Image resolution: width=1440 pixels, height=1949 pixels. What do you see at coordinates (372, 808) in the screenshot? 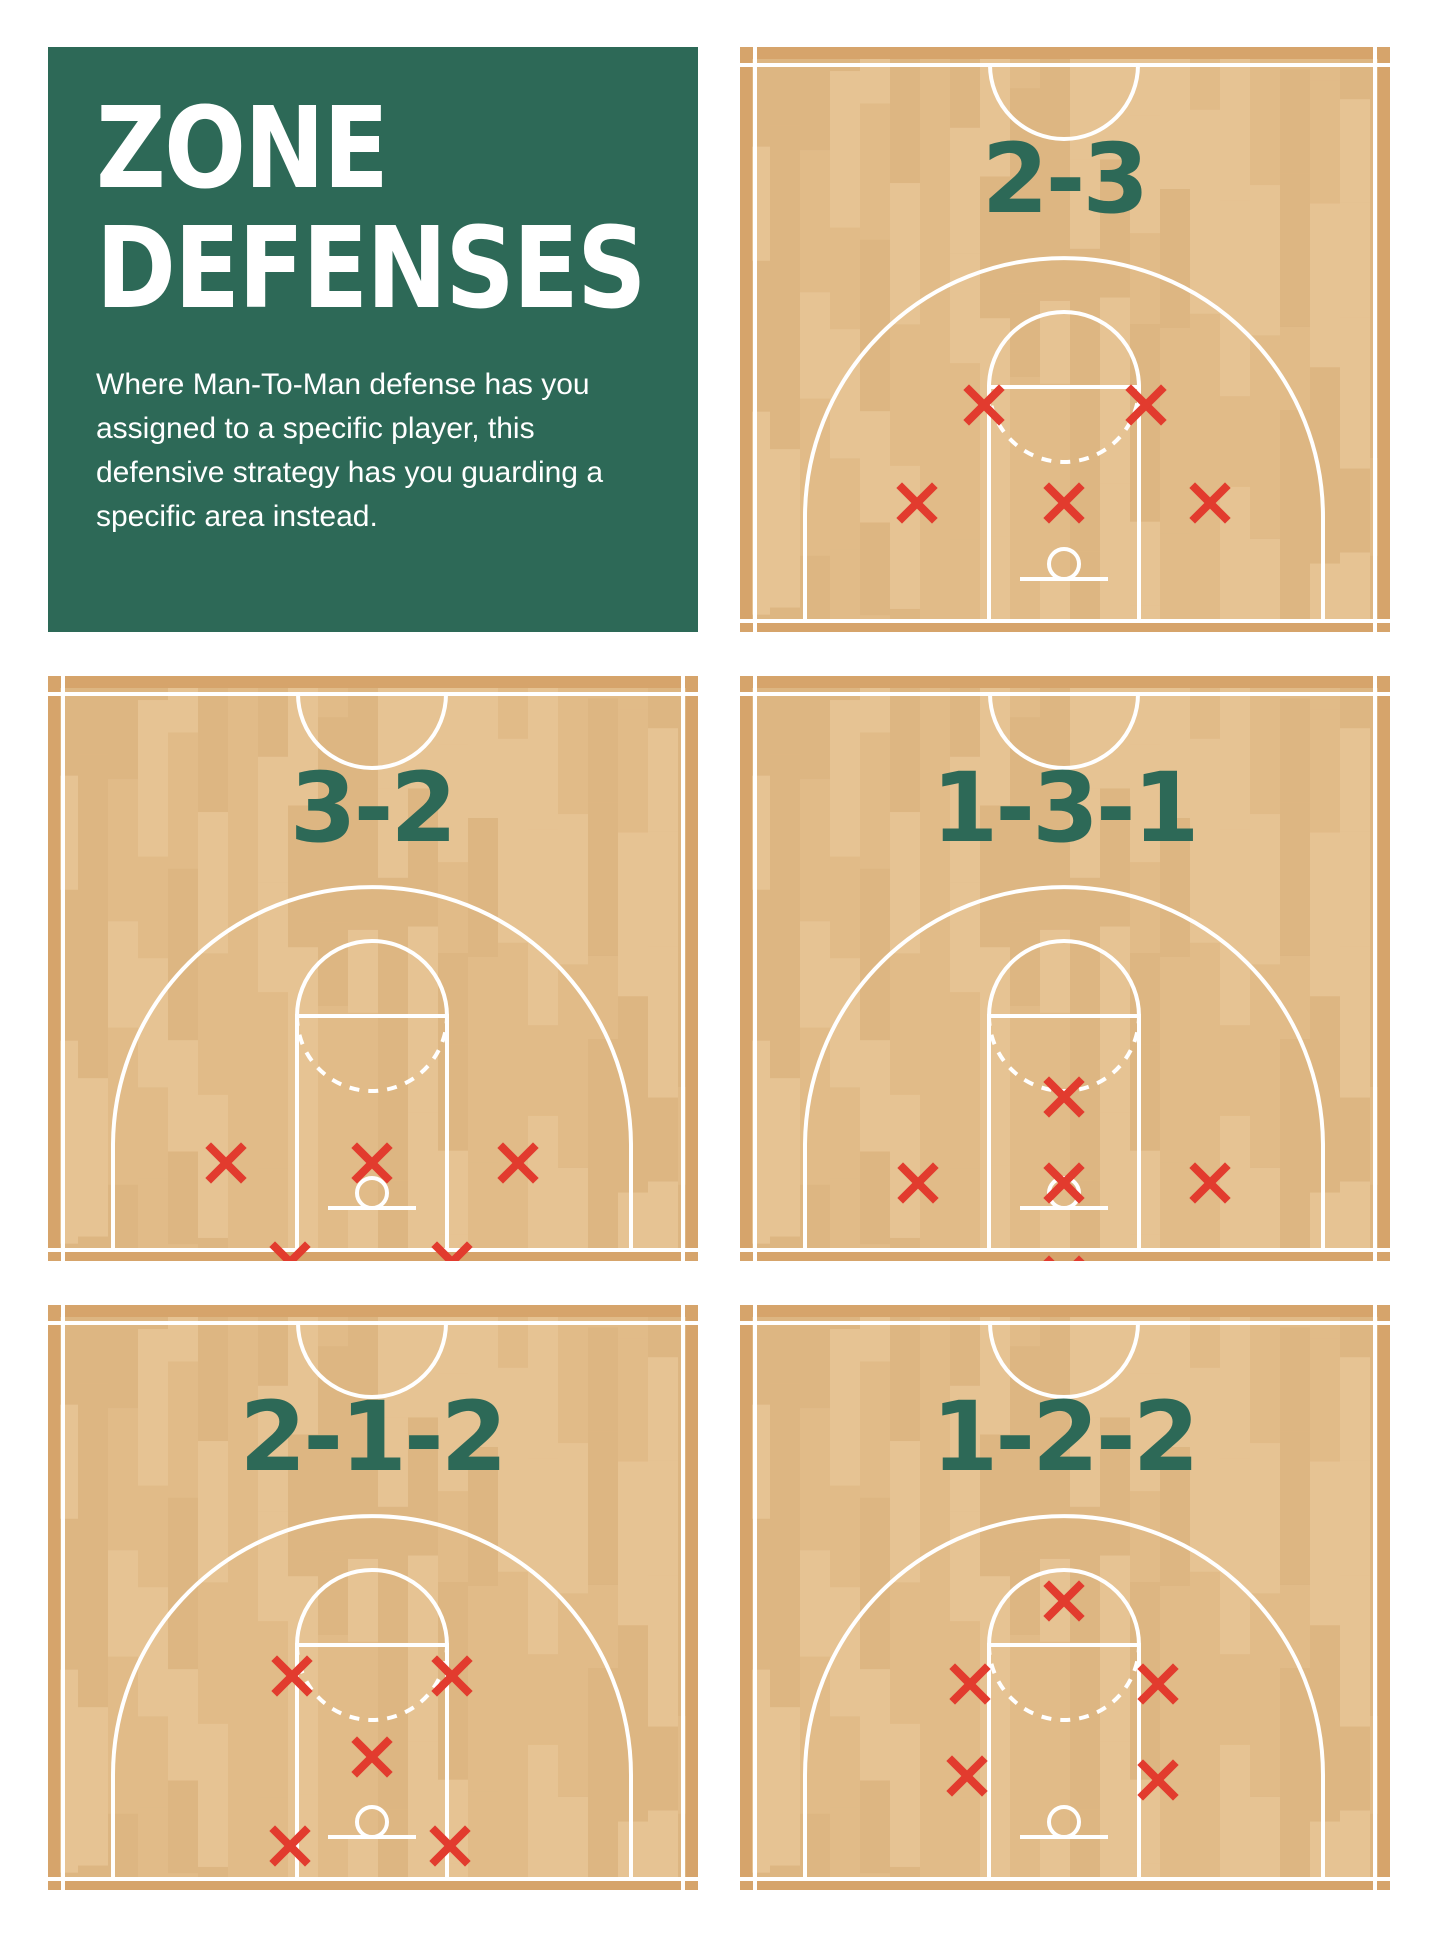
I see `formation-label: 3-2` at bounding box center [372, 808].